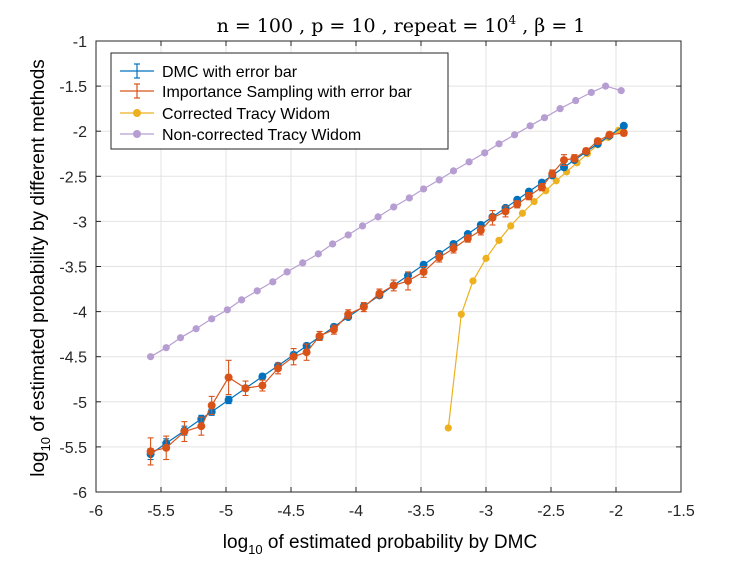 The height and width of the screenshot is (566, 747). I want to click on legend-item-is: Importance Sampling with error bar, so click(266, 92).